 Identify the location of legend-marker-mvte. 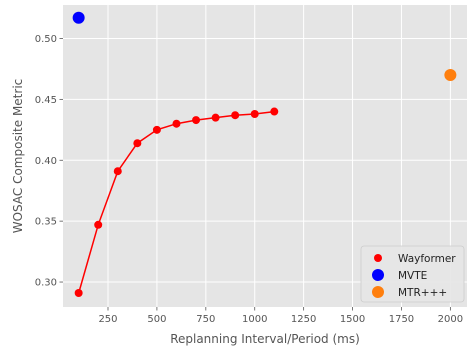
(378, 275).